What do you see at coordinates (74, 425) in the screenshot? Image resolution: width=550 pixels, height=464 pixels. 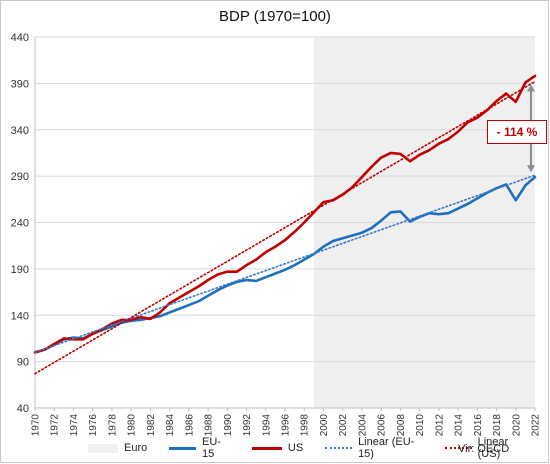 I see `x-tick-label: 1974` at bounding box center [74, 425].